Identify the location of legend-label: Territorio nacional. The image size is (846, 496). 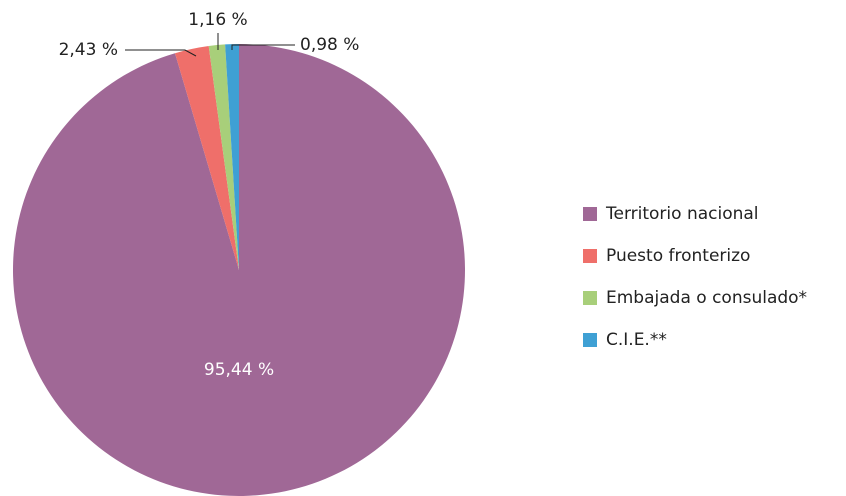
(682, 214).